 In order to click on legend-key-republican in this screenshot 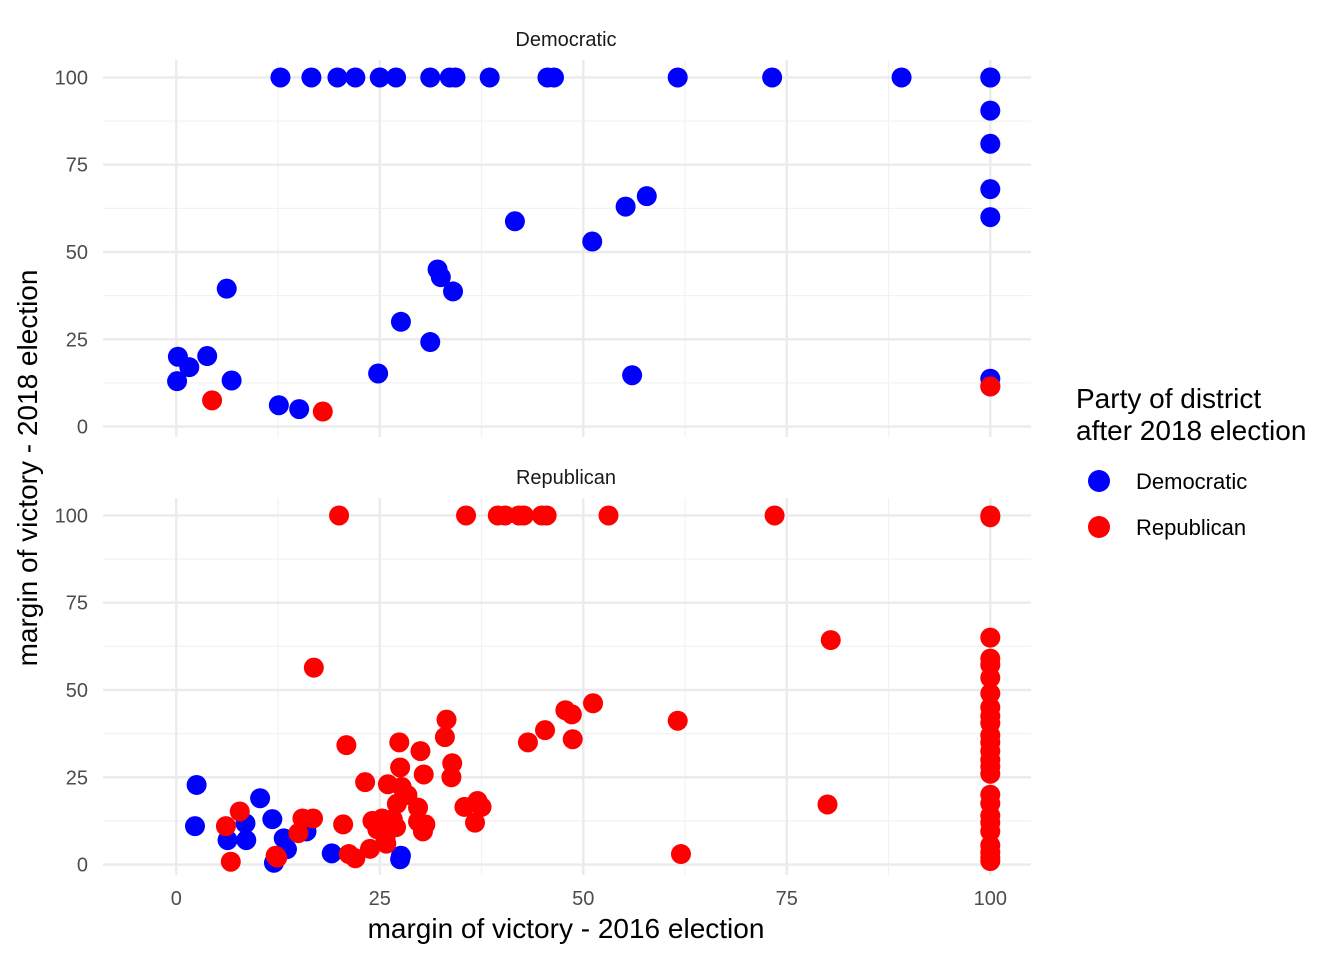, I will do `click(1099, 527)`.